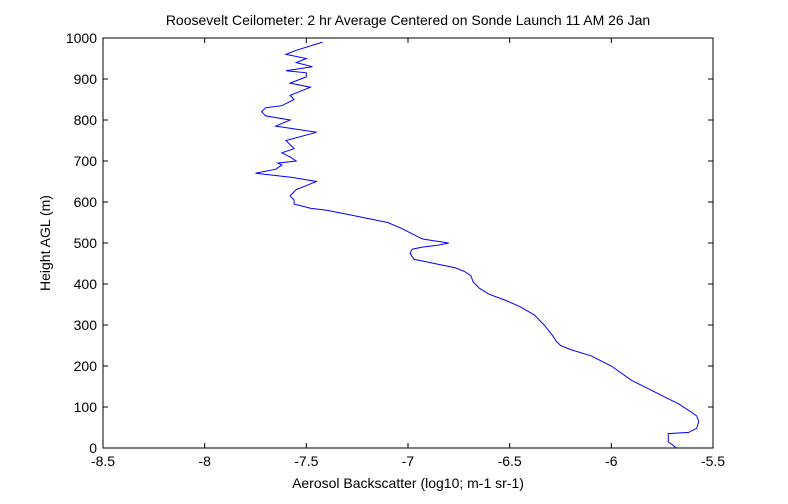 This screenshot has width=788, height=504. What do you see at coordinates (103, 461) in the screenshot?
I see `x-tick-label: -8.5` at bounding box center [103, 461].